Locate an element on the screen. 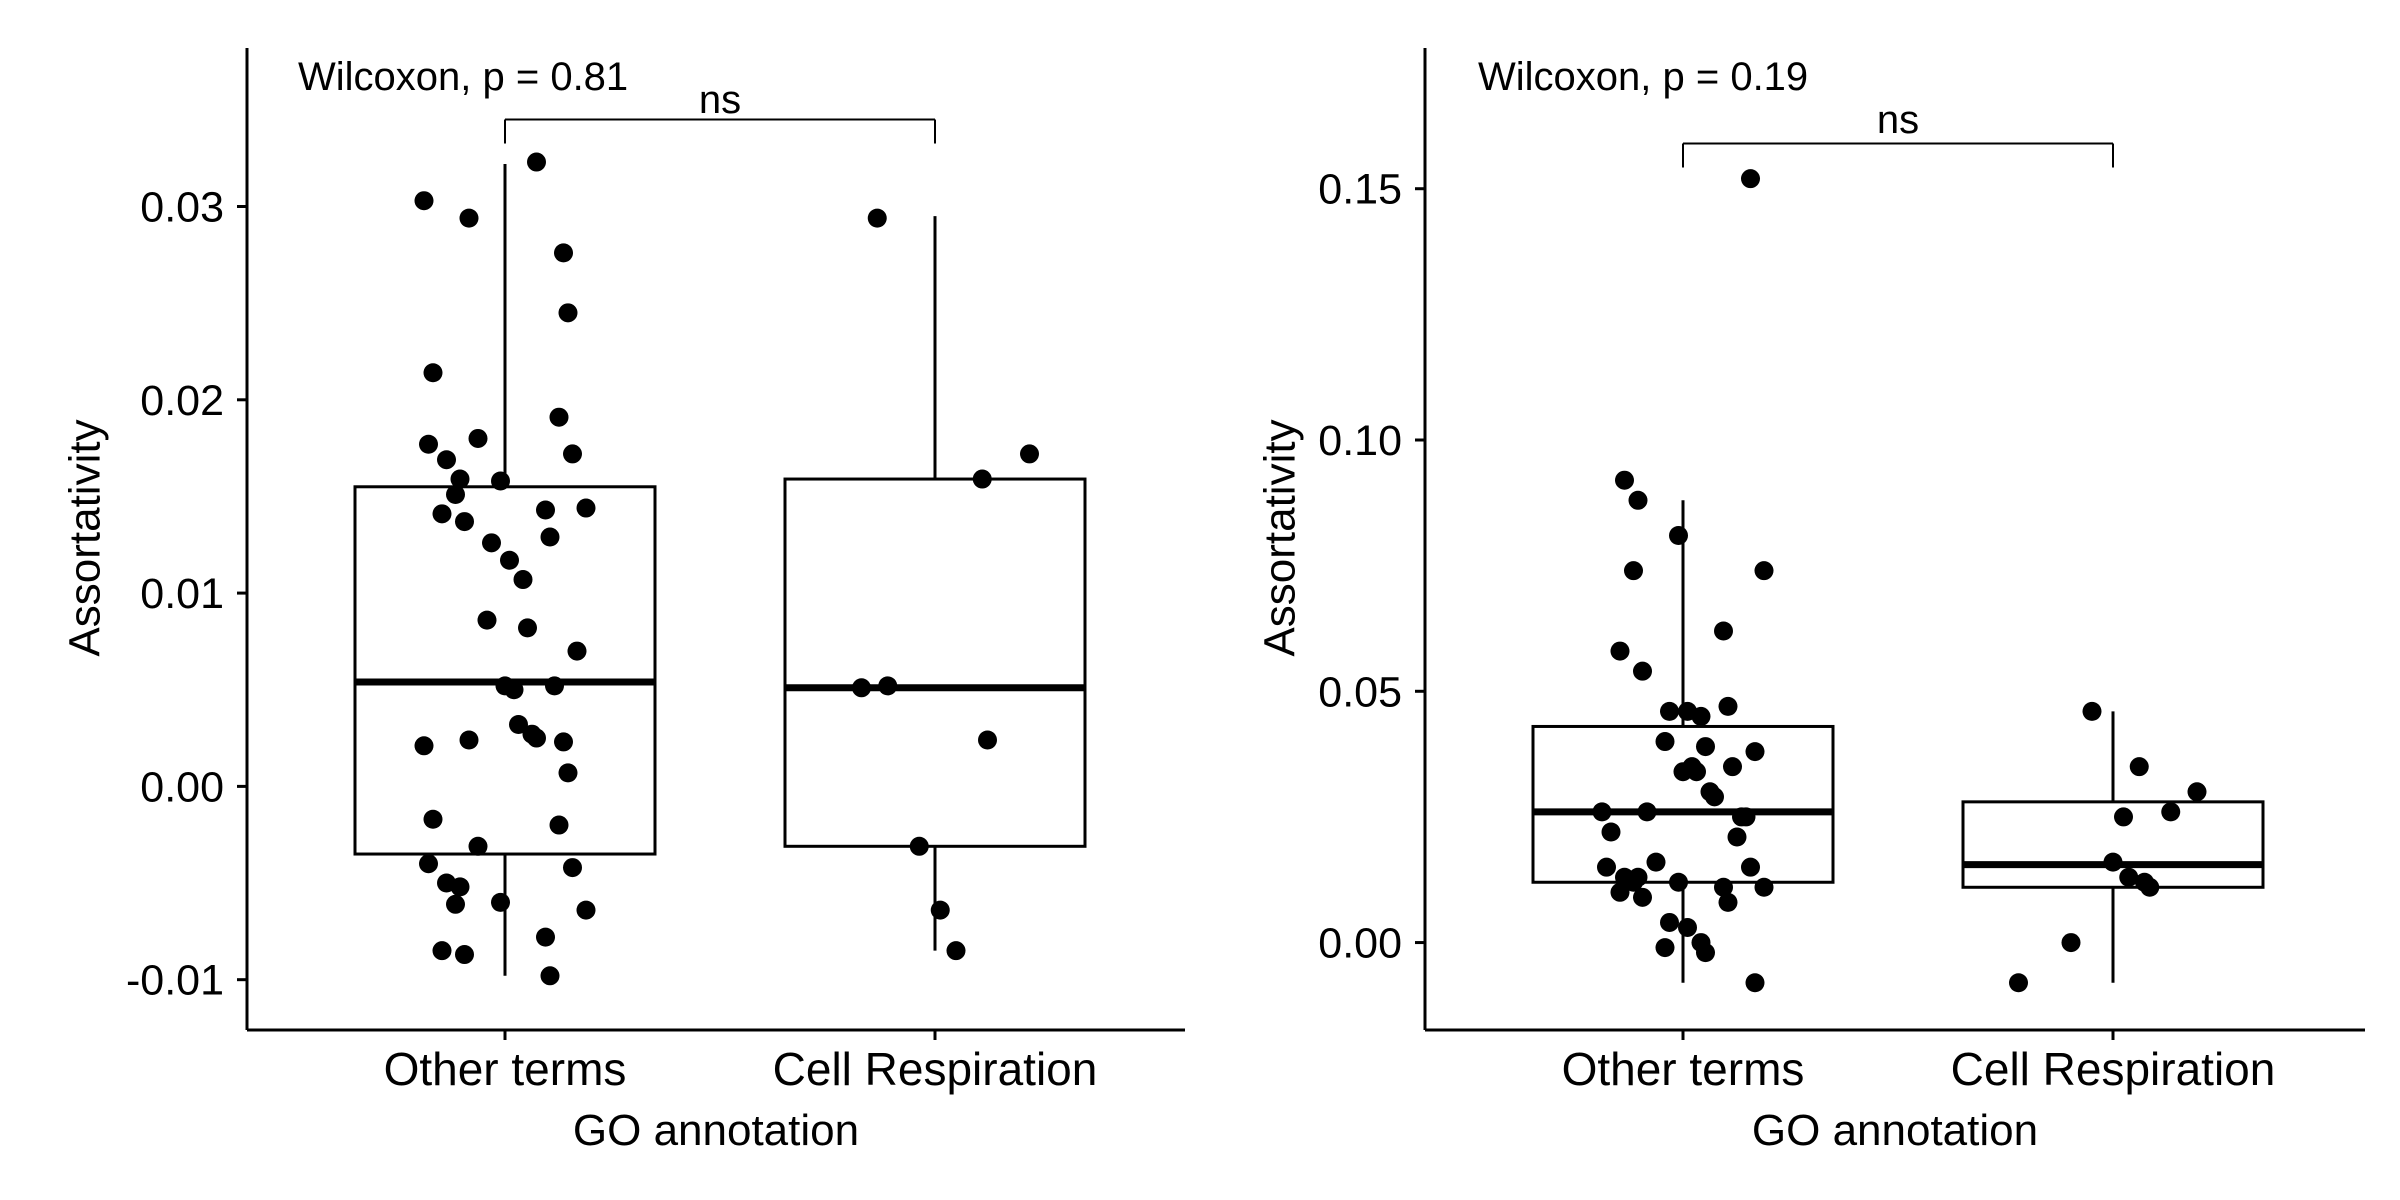 This screenshot has width=2400, height=1200. wilcoxon-annotation: Wilcoxon, p = 0.81 is located at coordinates (463, 77).